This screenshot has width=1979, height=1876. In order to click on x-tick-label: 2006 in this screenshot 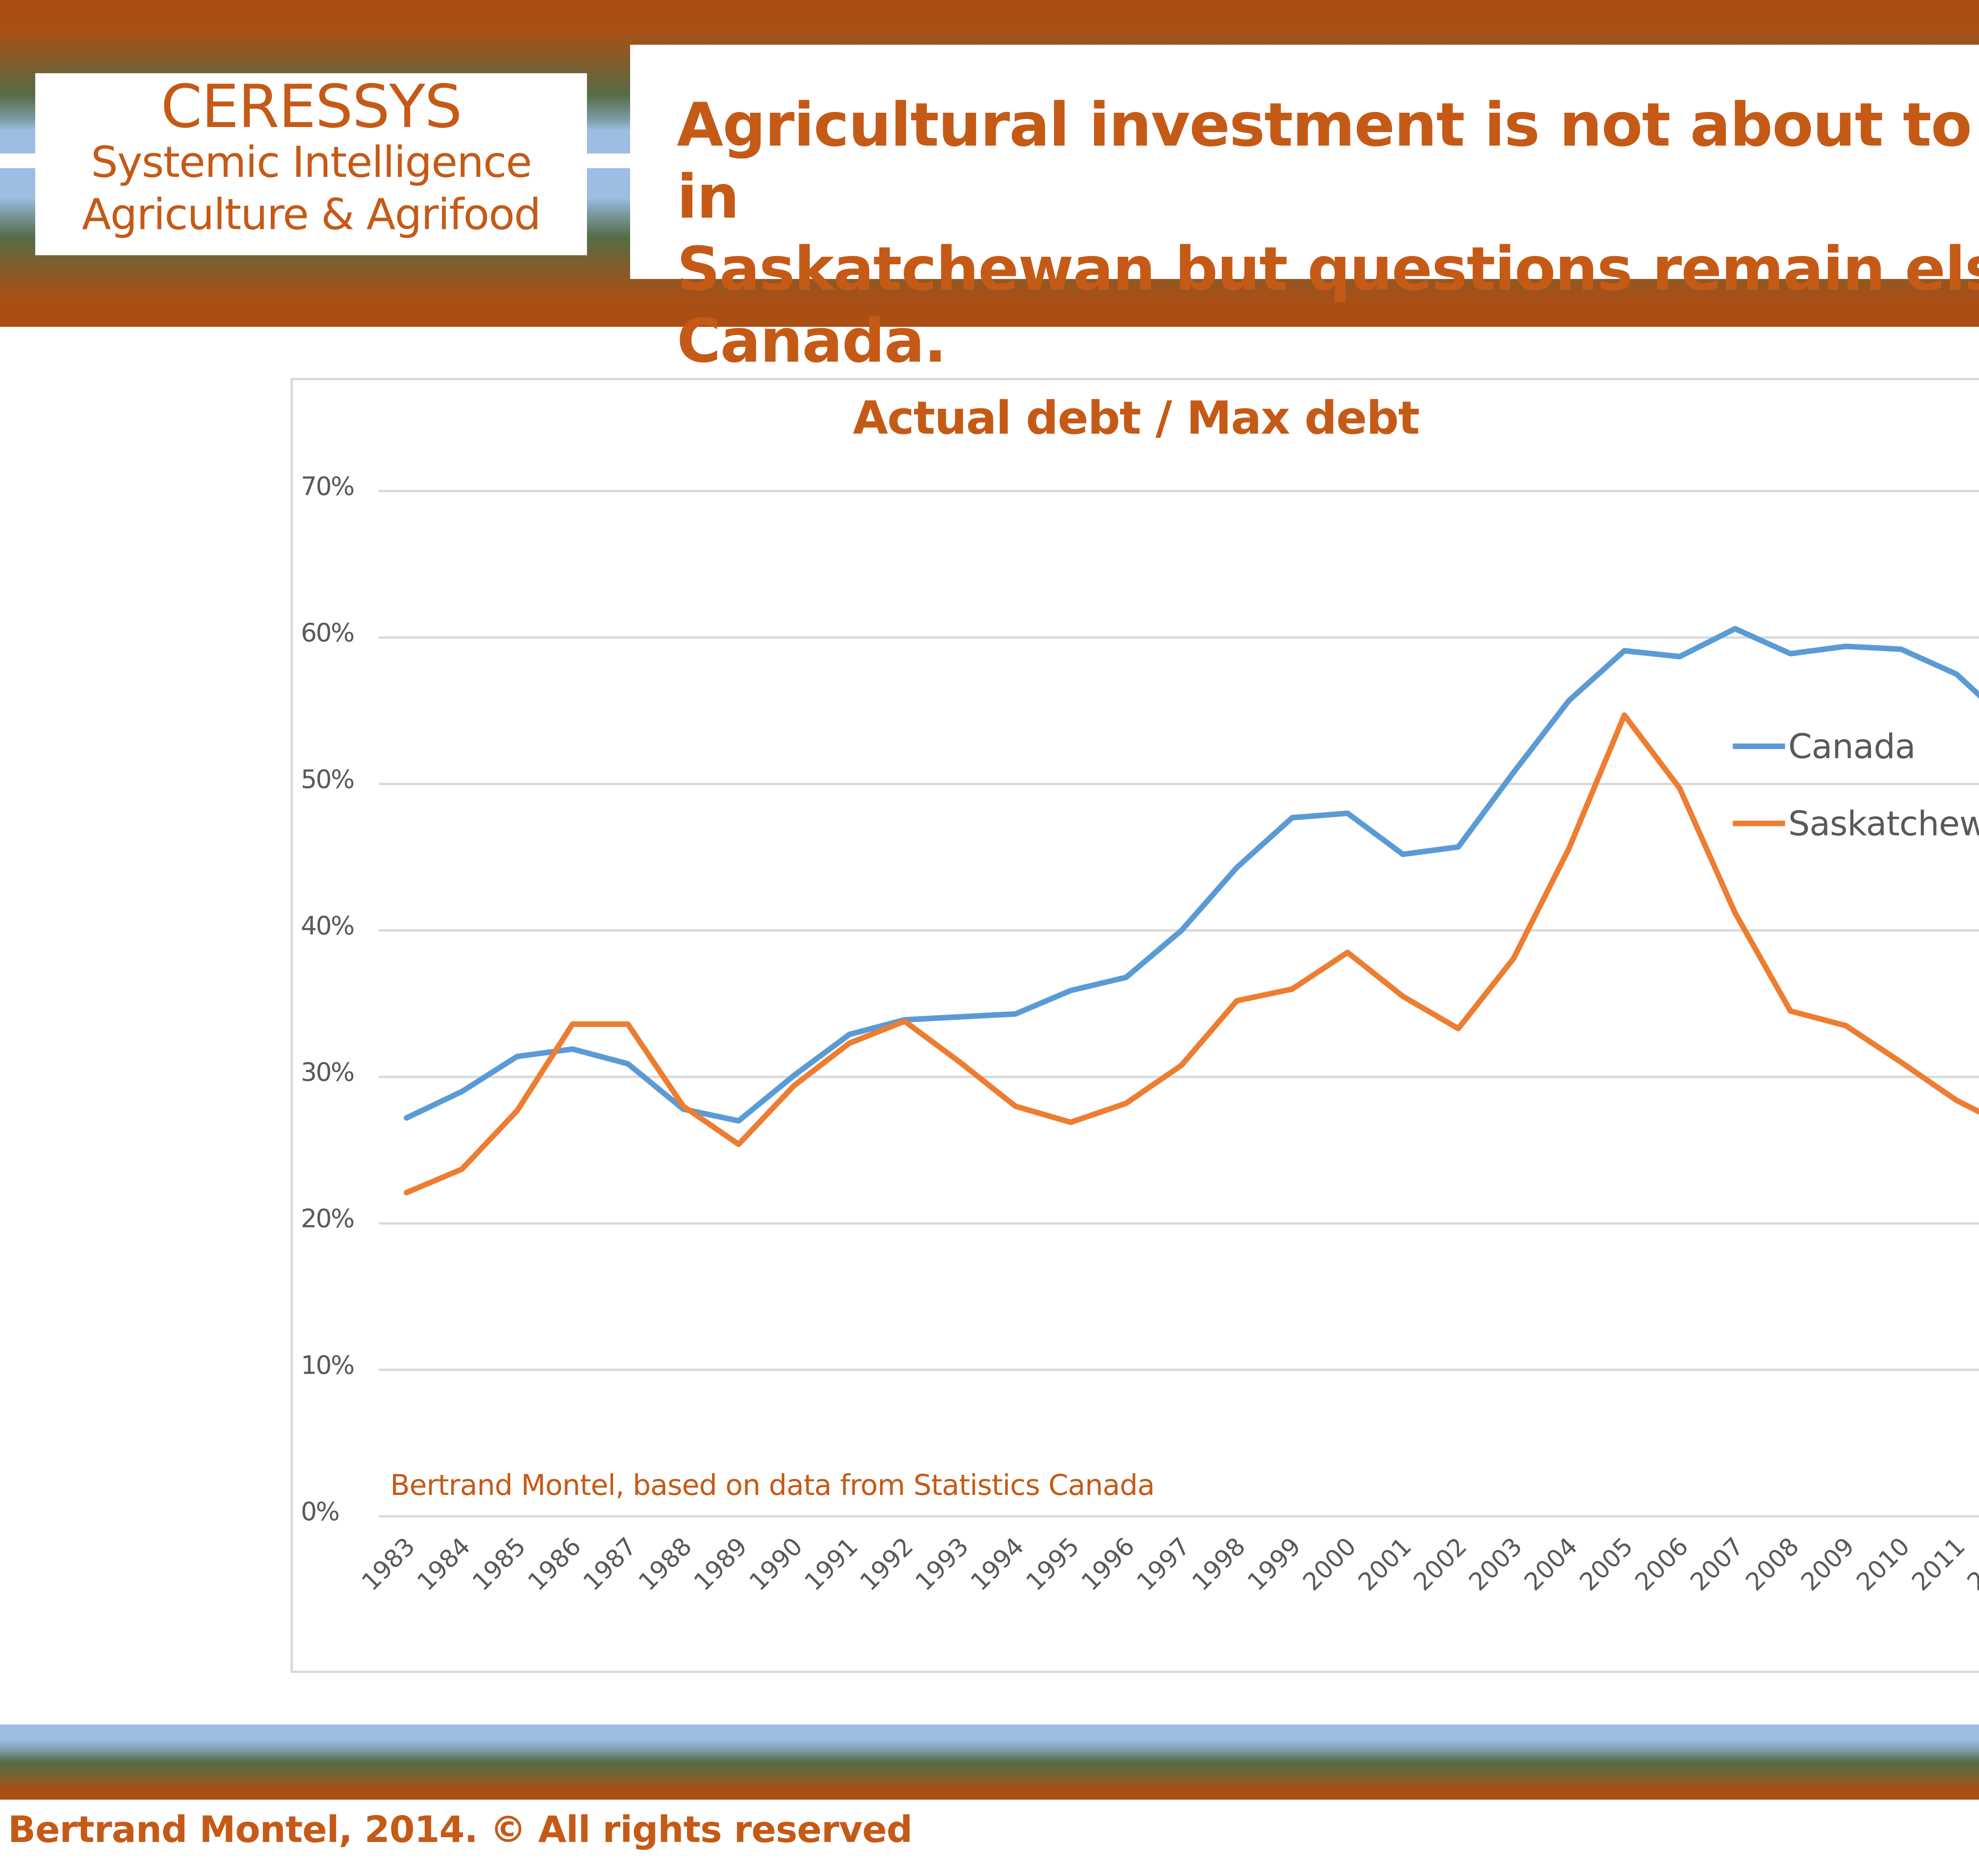, I will do `click(1661, 1564)`.